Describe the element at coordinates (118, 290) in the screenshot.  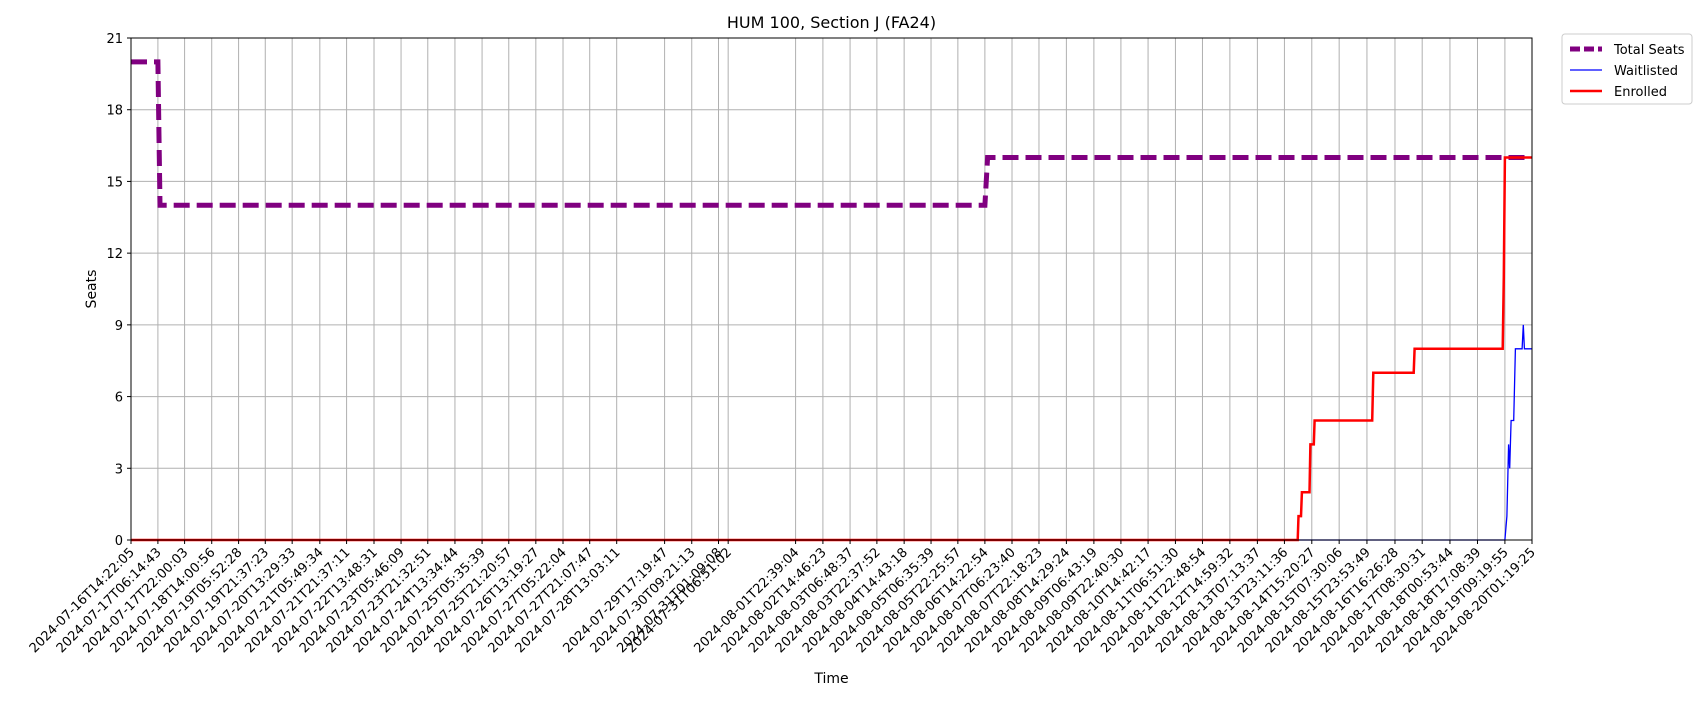
I see `y-axis-ticks: 0 3 6 9 12 15 18 21` at that location.